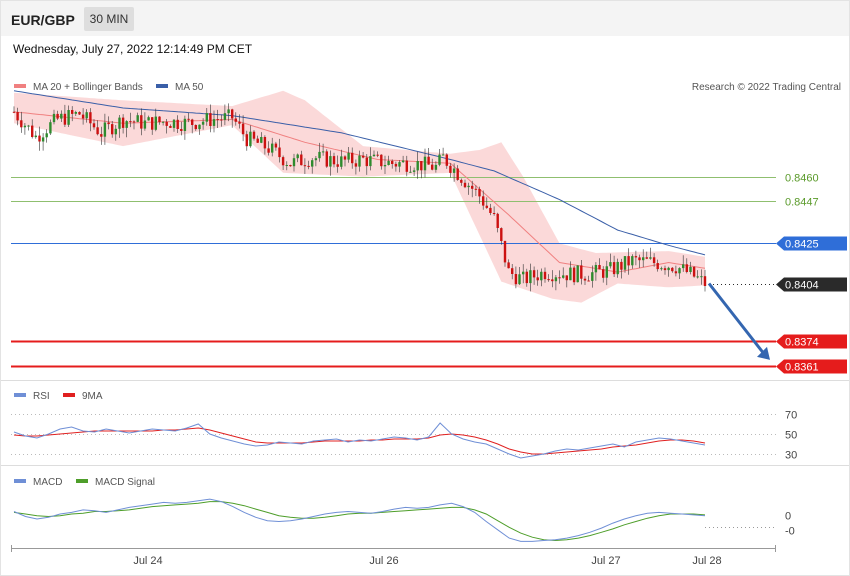 This screenshot has width=850, height=576. Describe the element at coordinates (605, 561) in the screenshot. I see `time-tick-Jul-27: Jul 27` at that location.